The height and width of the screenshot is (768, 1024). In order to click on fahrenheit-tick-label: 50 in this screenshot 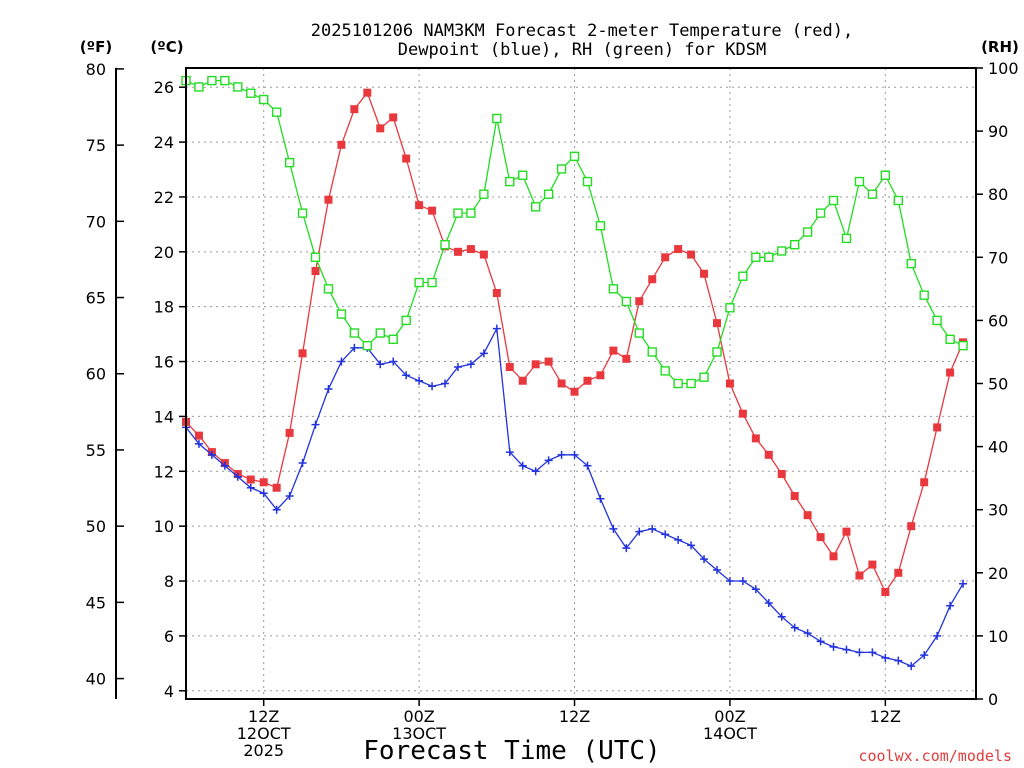, I will do `click(96, 526)`.